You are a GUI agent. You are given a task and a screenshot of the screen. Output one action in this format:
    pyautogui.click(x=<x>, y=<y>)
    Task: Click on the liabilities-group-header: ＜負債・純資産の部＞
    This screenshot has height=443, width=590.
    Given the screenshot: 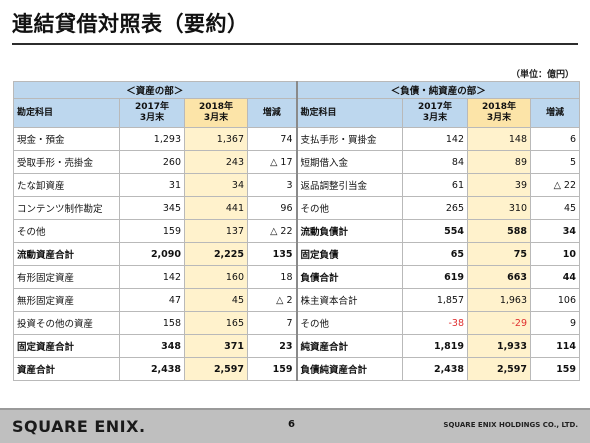 What is the action you would take?
    pyautogui.click(x=438, y=90)
    